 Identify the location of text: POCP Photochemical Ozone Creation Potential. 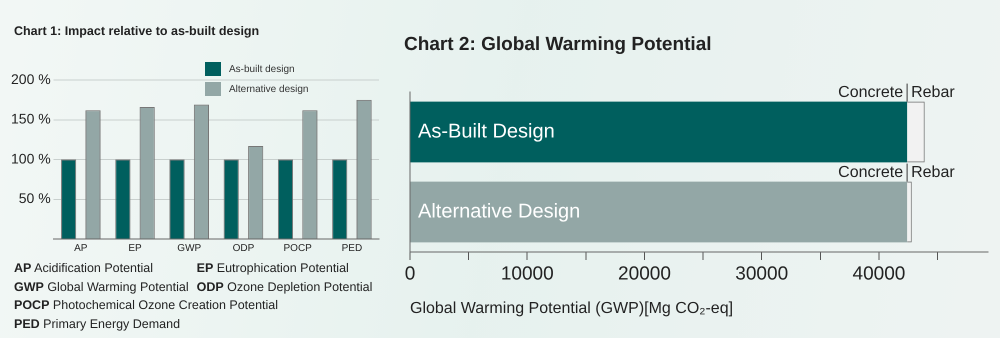
(146, 305).